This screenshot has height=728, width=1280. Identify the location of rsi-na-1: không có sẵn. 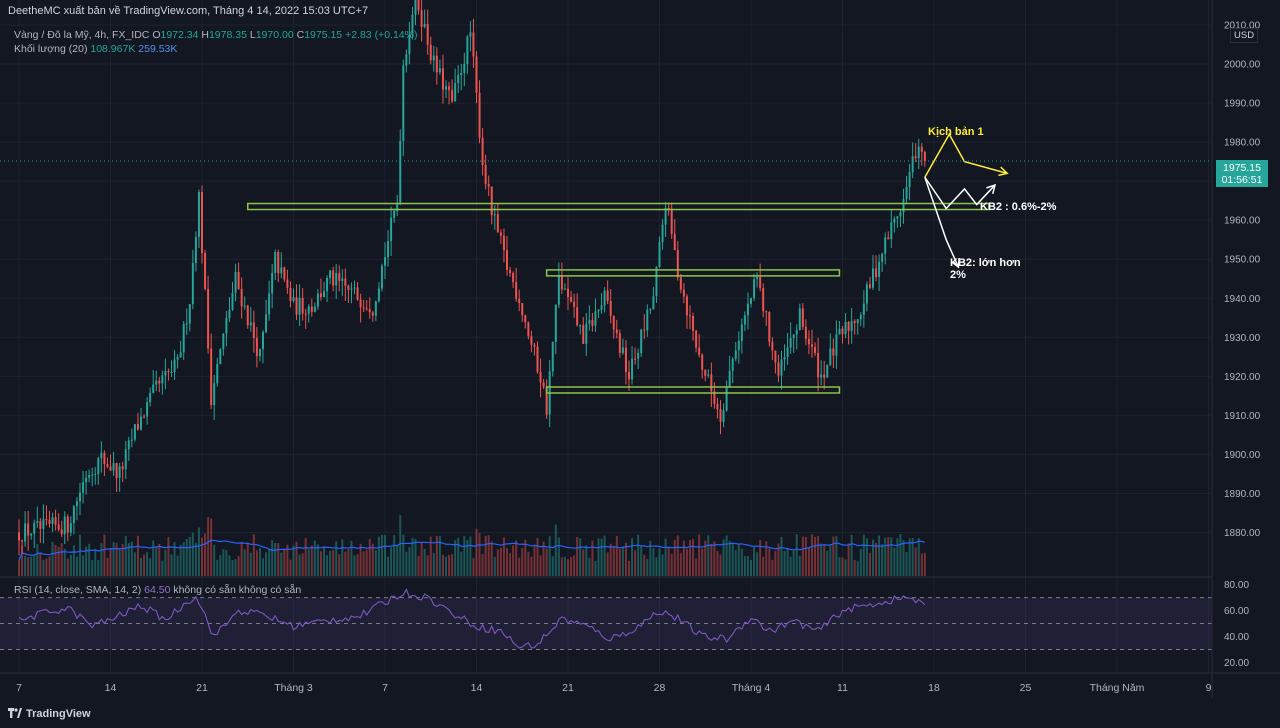
(204, 590).